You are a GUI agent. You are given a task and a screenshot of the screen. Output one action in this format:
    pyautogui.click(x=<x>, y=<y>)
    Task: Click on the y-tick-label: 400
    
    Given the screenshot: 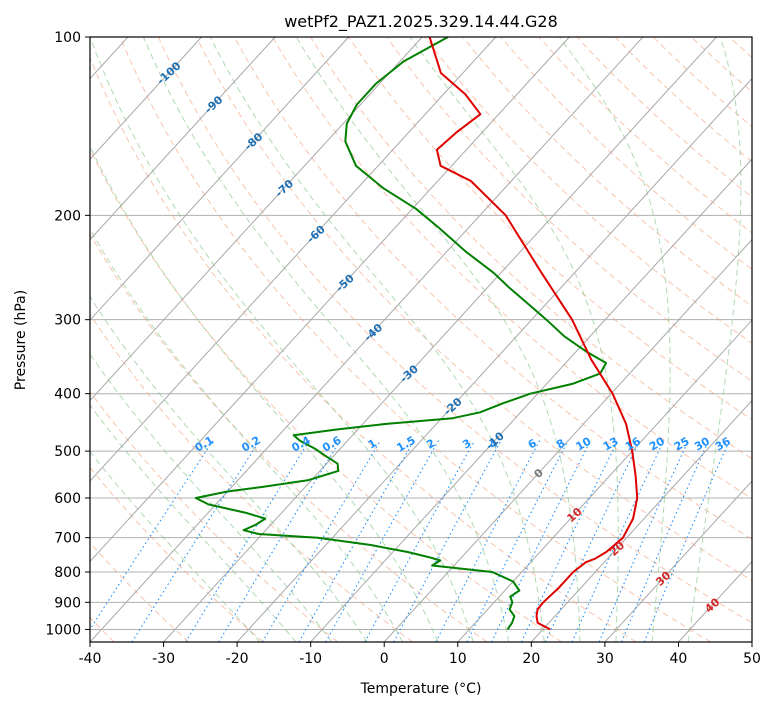 What is the action you would take?
    pyautogui.click(x=67, y=395)
    